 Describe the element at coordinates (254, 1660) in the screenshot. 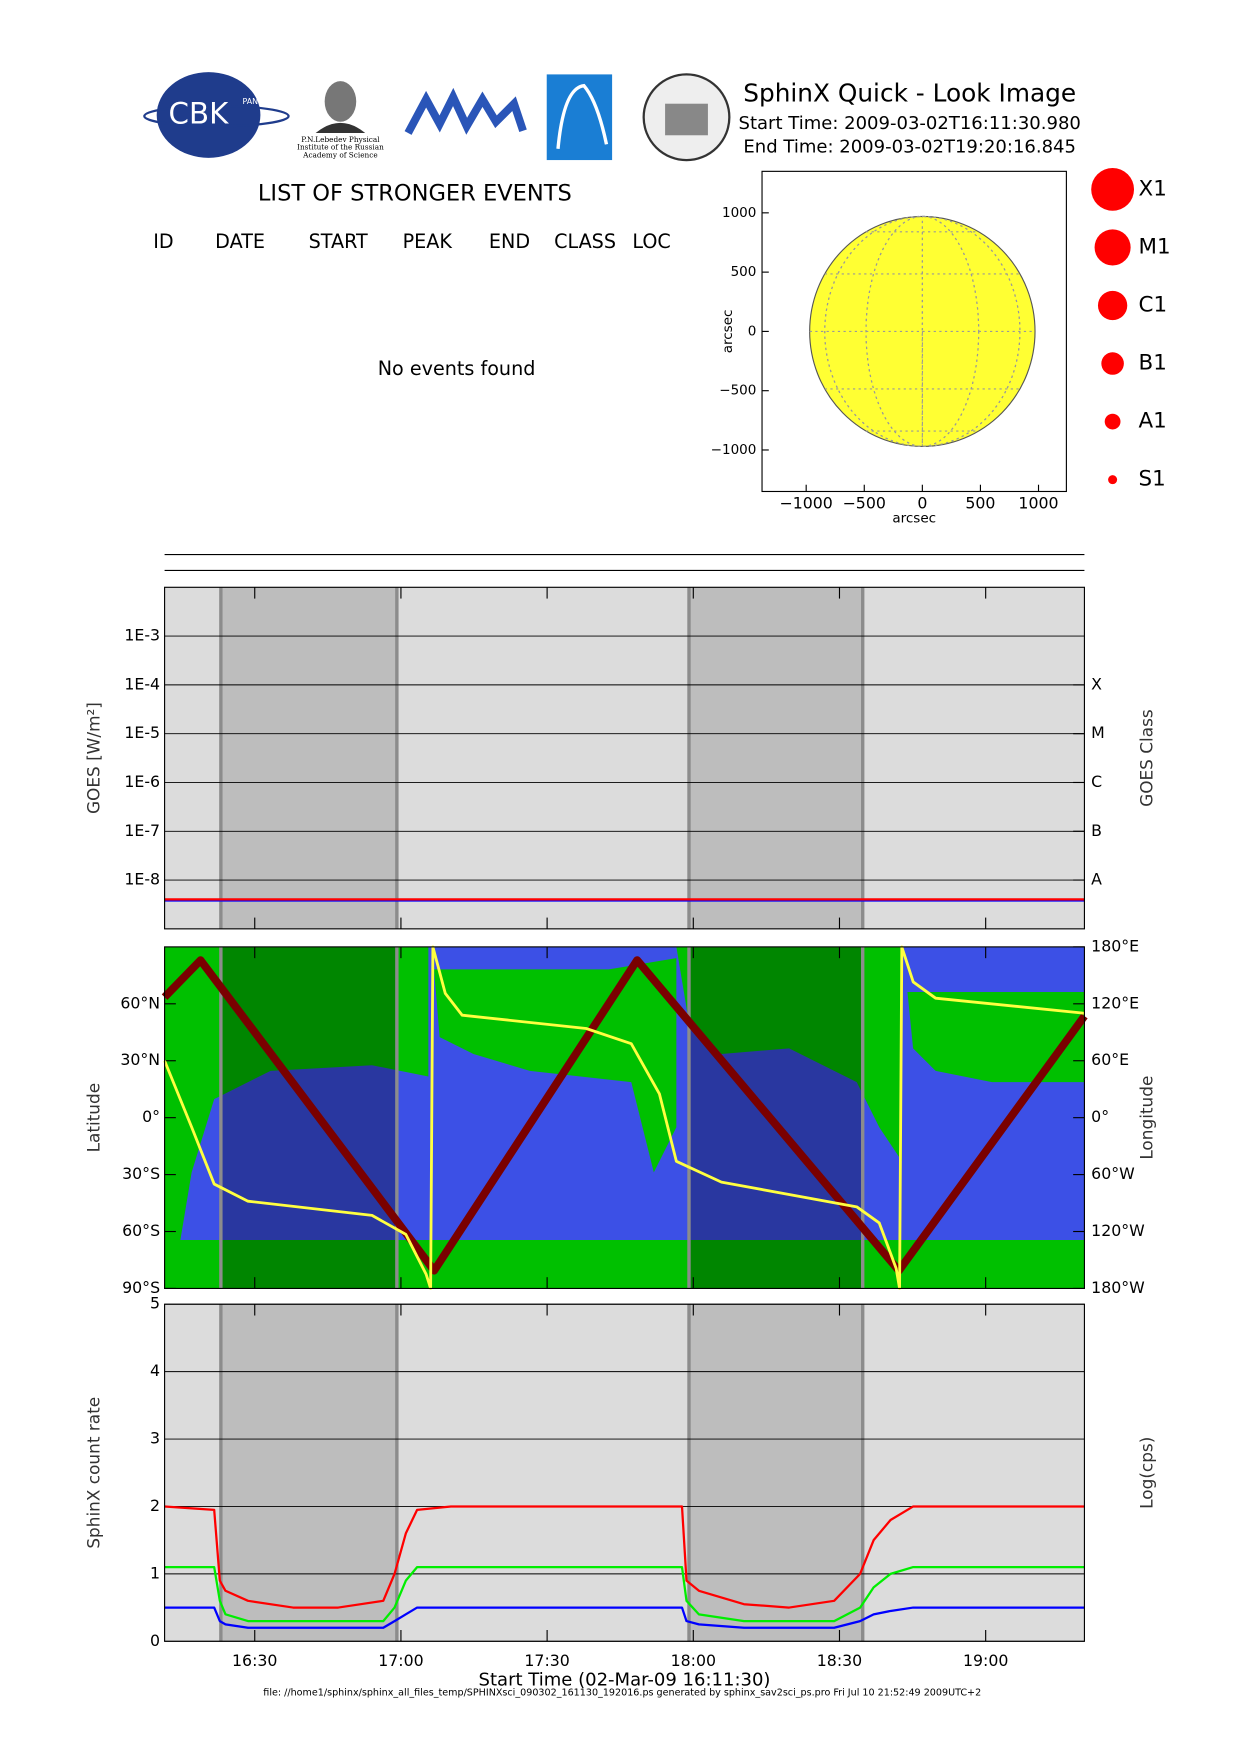

I see `x-tick-label: 16:30` at that location.